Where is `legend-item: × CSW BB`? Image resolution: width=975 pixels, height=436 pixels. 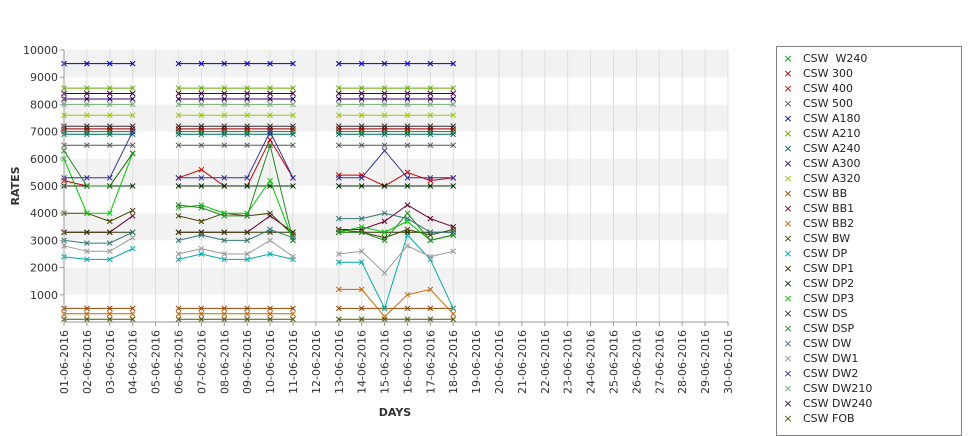 legend-item: × CSW BB is located at coordinates (869, 193).